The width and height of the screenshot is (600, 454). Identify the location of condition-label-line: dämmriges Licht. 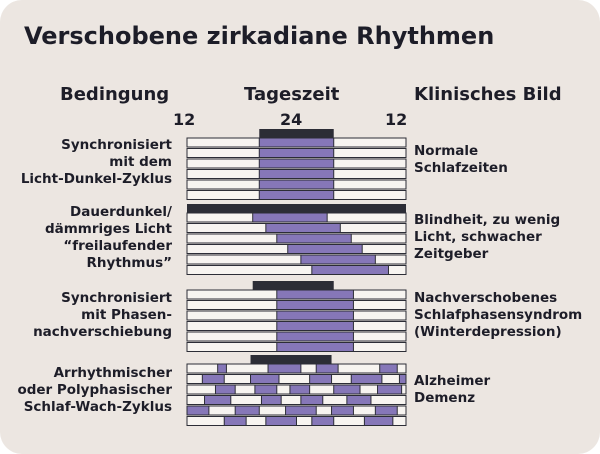
(108, 229).